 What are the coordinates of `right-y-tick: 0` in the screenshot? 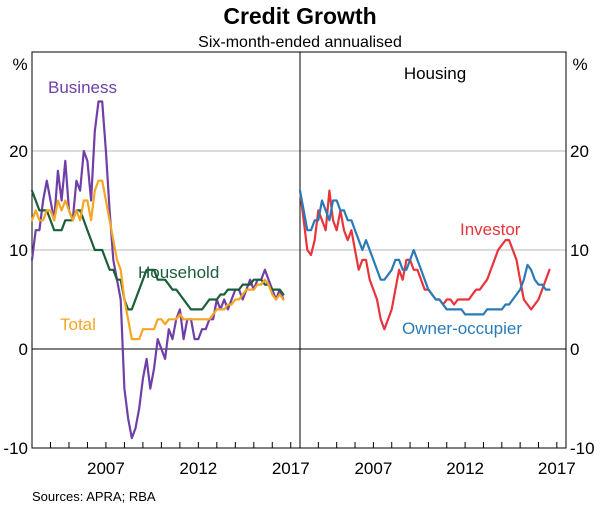 It's located at (574, 349).